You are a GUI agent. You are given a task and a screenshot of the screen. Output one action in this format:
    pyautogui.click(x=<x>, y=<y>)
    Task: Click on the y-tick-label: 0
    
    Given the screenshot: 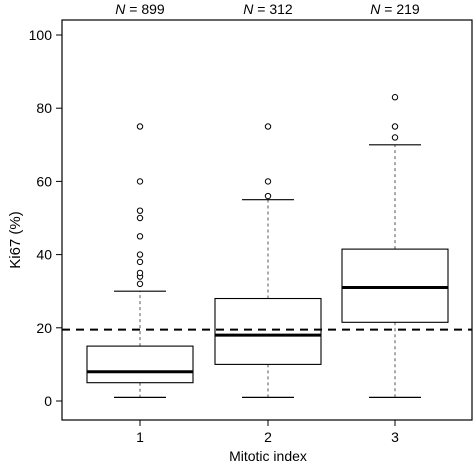 What is the action you would take?
    pyautogui.click(x=48, y=401)
    